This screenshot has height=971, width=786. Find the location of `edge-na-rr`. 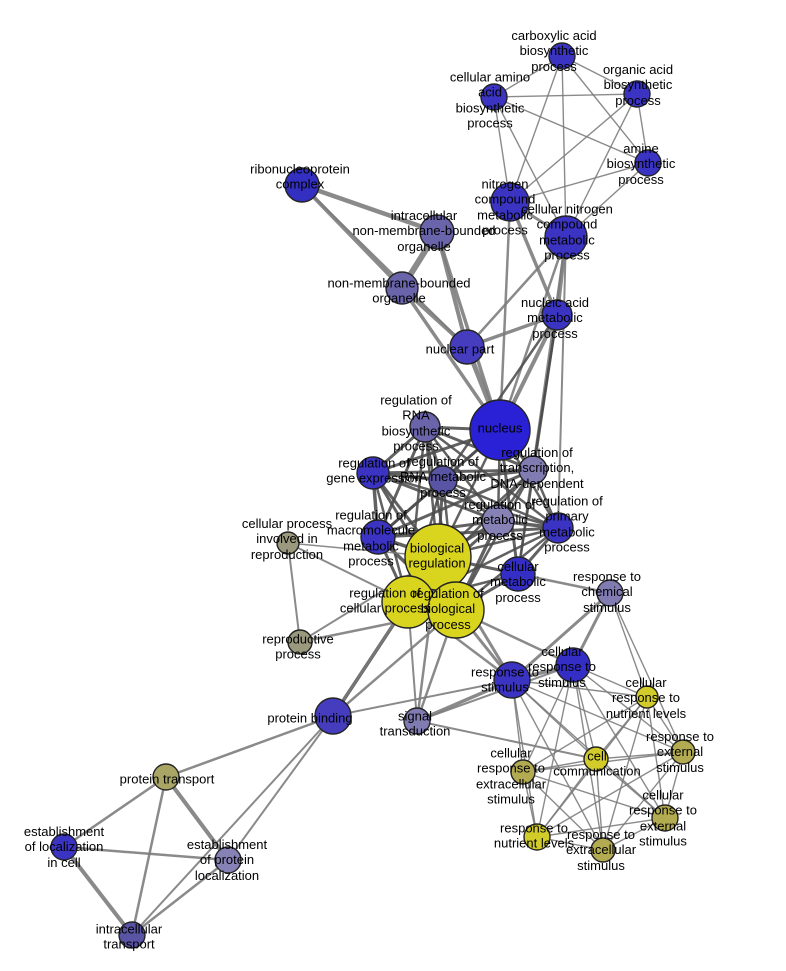

edge-na-rr is located at coordinates (500, 397).